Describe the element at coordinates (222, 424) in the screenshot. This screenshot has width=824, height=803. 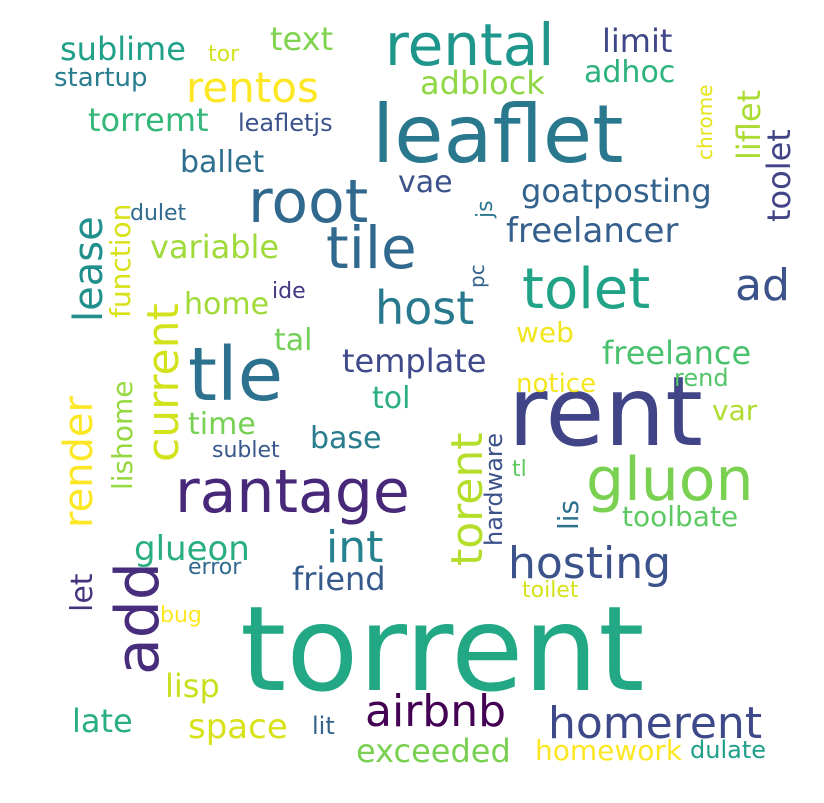
I see `word: time` at that location.